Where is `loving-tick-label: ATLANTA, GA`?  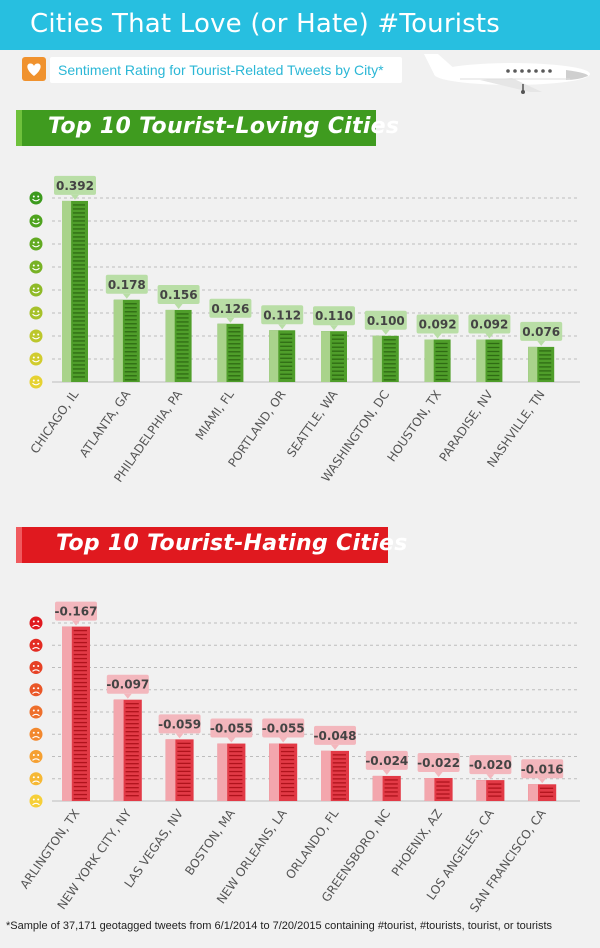
loving-tick-label: ATLANTA, GA is located at coordinates (105, 423).